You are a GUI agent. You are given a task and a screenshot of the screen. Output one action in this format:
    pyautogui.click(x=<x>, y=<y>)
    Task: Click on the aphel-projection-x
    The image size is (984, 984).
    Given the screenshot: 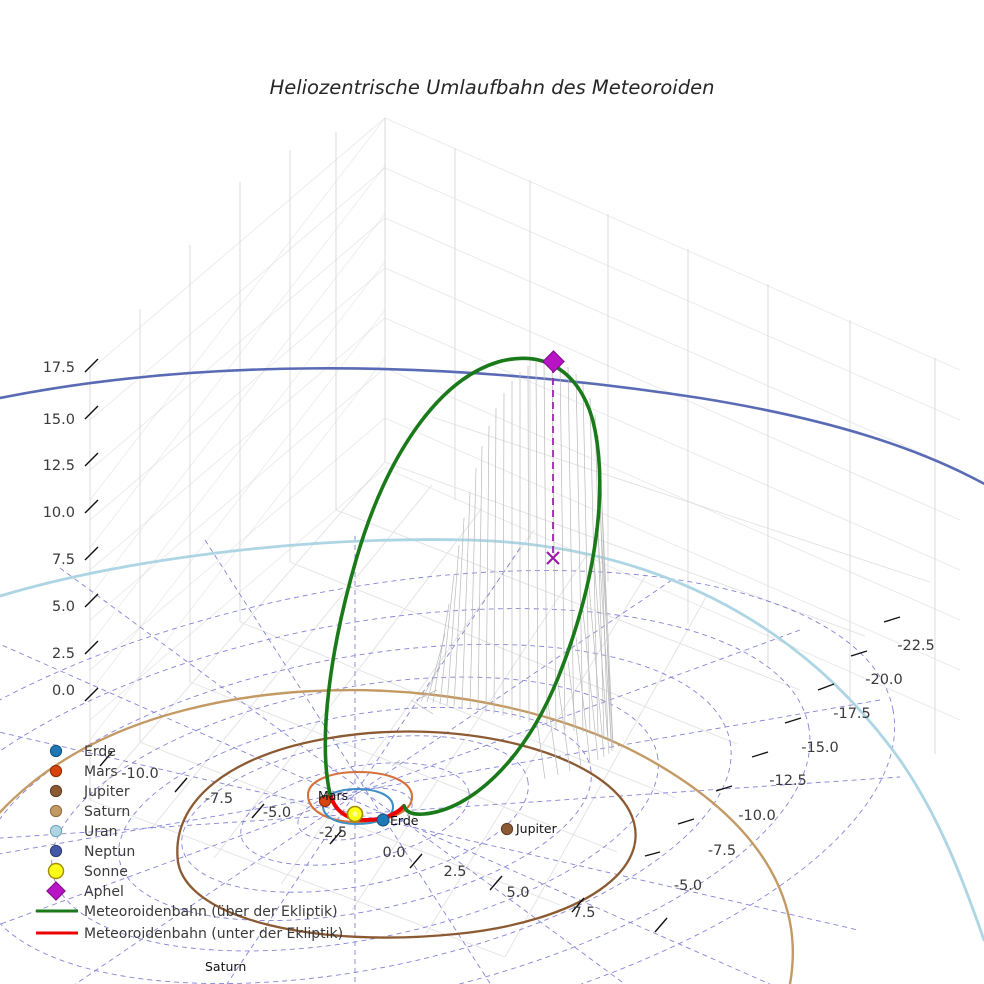 What is the action you would take?
    pyautogui.click(x=553, y=558)
    